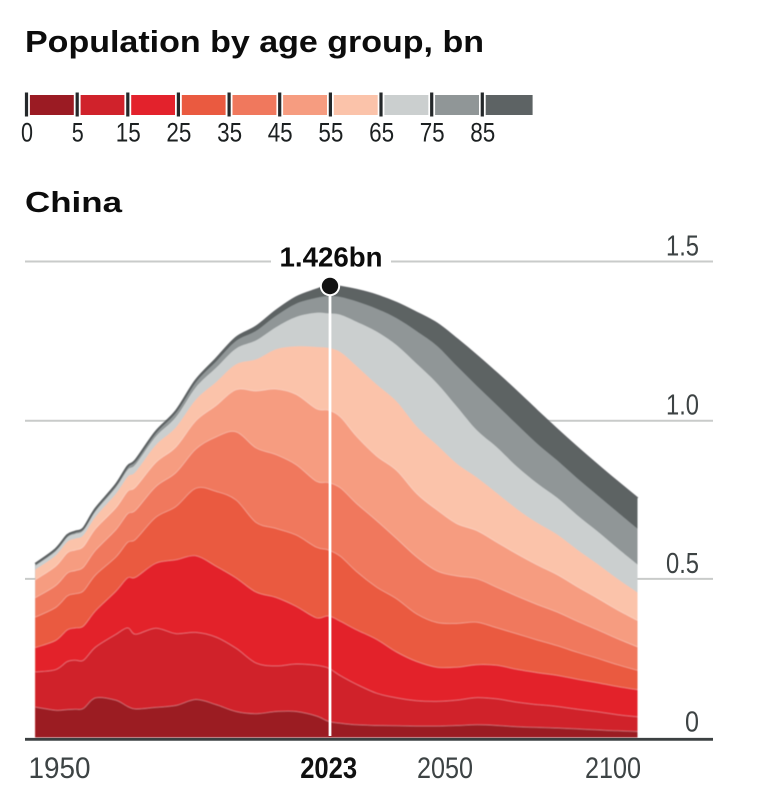  What do you see at coordinates (445, 768) in the screenshot?
I see `svg-text: 2050` at bounding box center [445, 768].